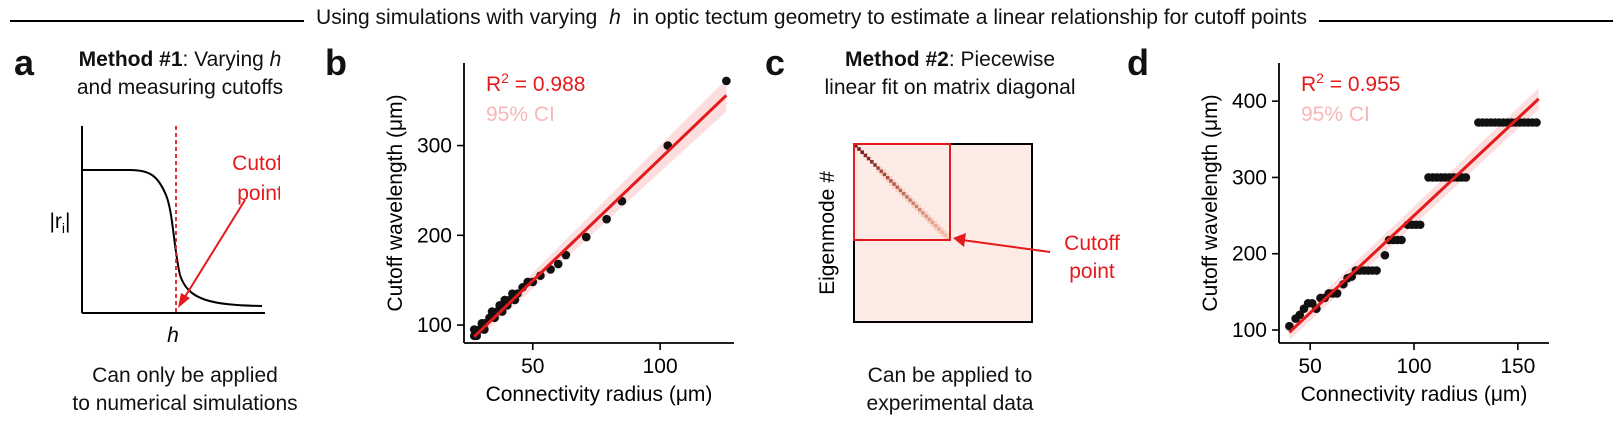 Image resolution: width=1623 pixels, height=436 pixels. Describe the element at coordinates (1249, 101) in the screenshot. I see `y-tick-label: 400` at that location.